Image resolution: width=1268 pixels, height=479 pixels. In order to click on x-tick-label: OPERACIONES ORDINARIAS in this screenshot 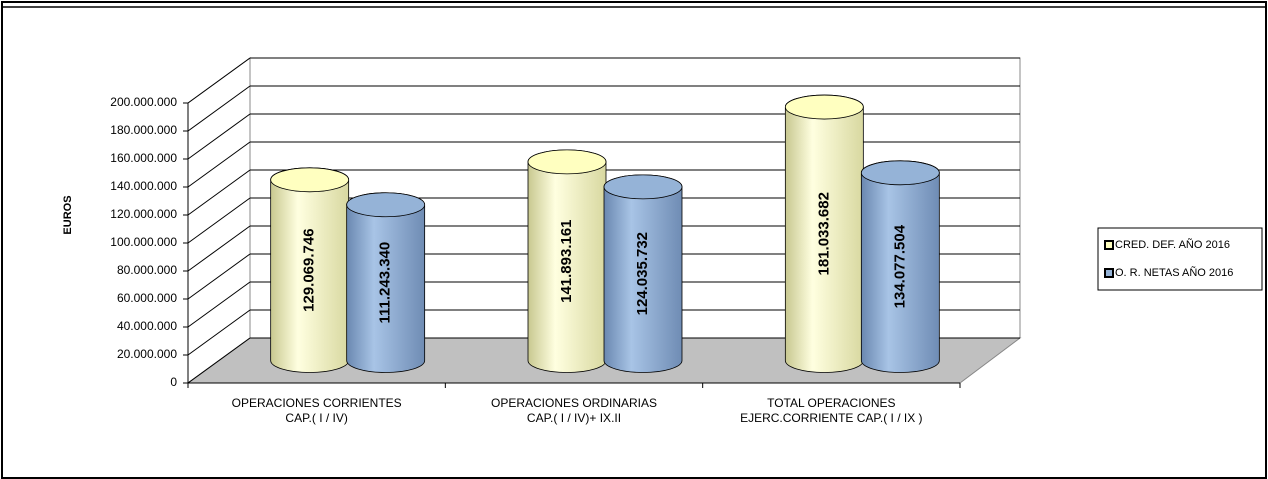, I will do `click(574, 403)`.